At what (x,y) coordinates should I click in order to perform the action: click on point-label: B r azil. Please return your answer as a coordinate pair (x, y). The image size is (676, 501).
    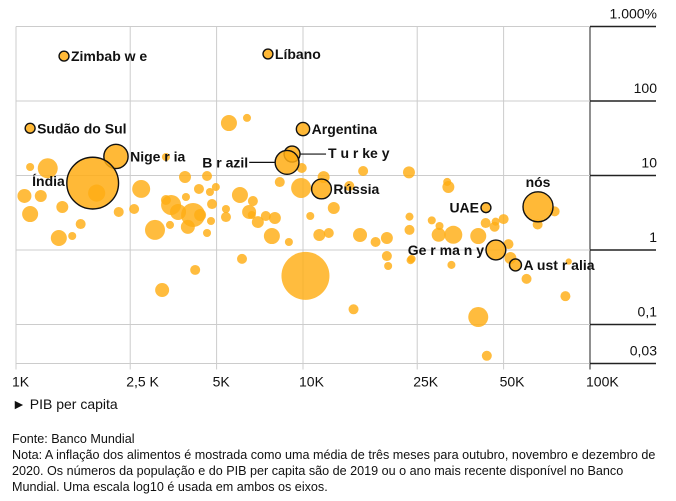
    Looking at the image, I should click on (225, 162).